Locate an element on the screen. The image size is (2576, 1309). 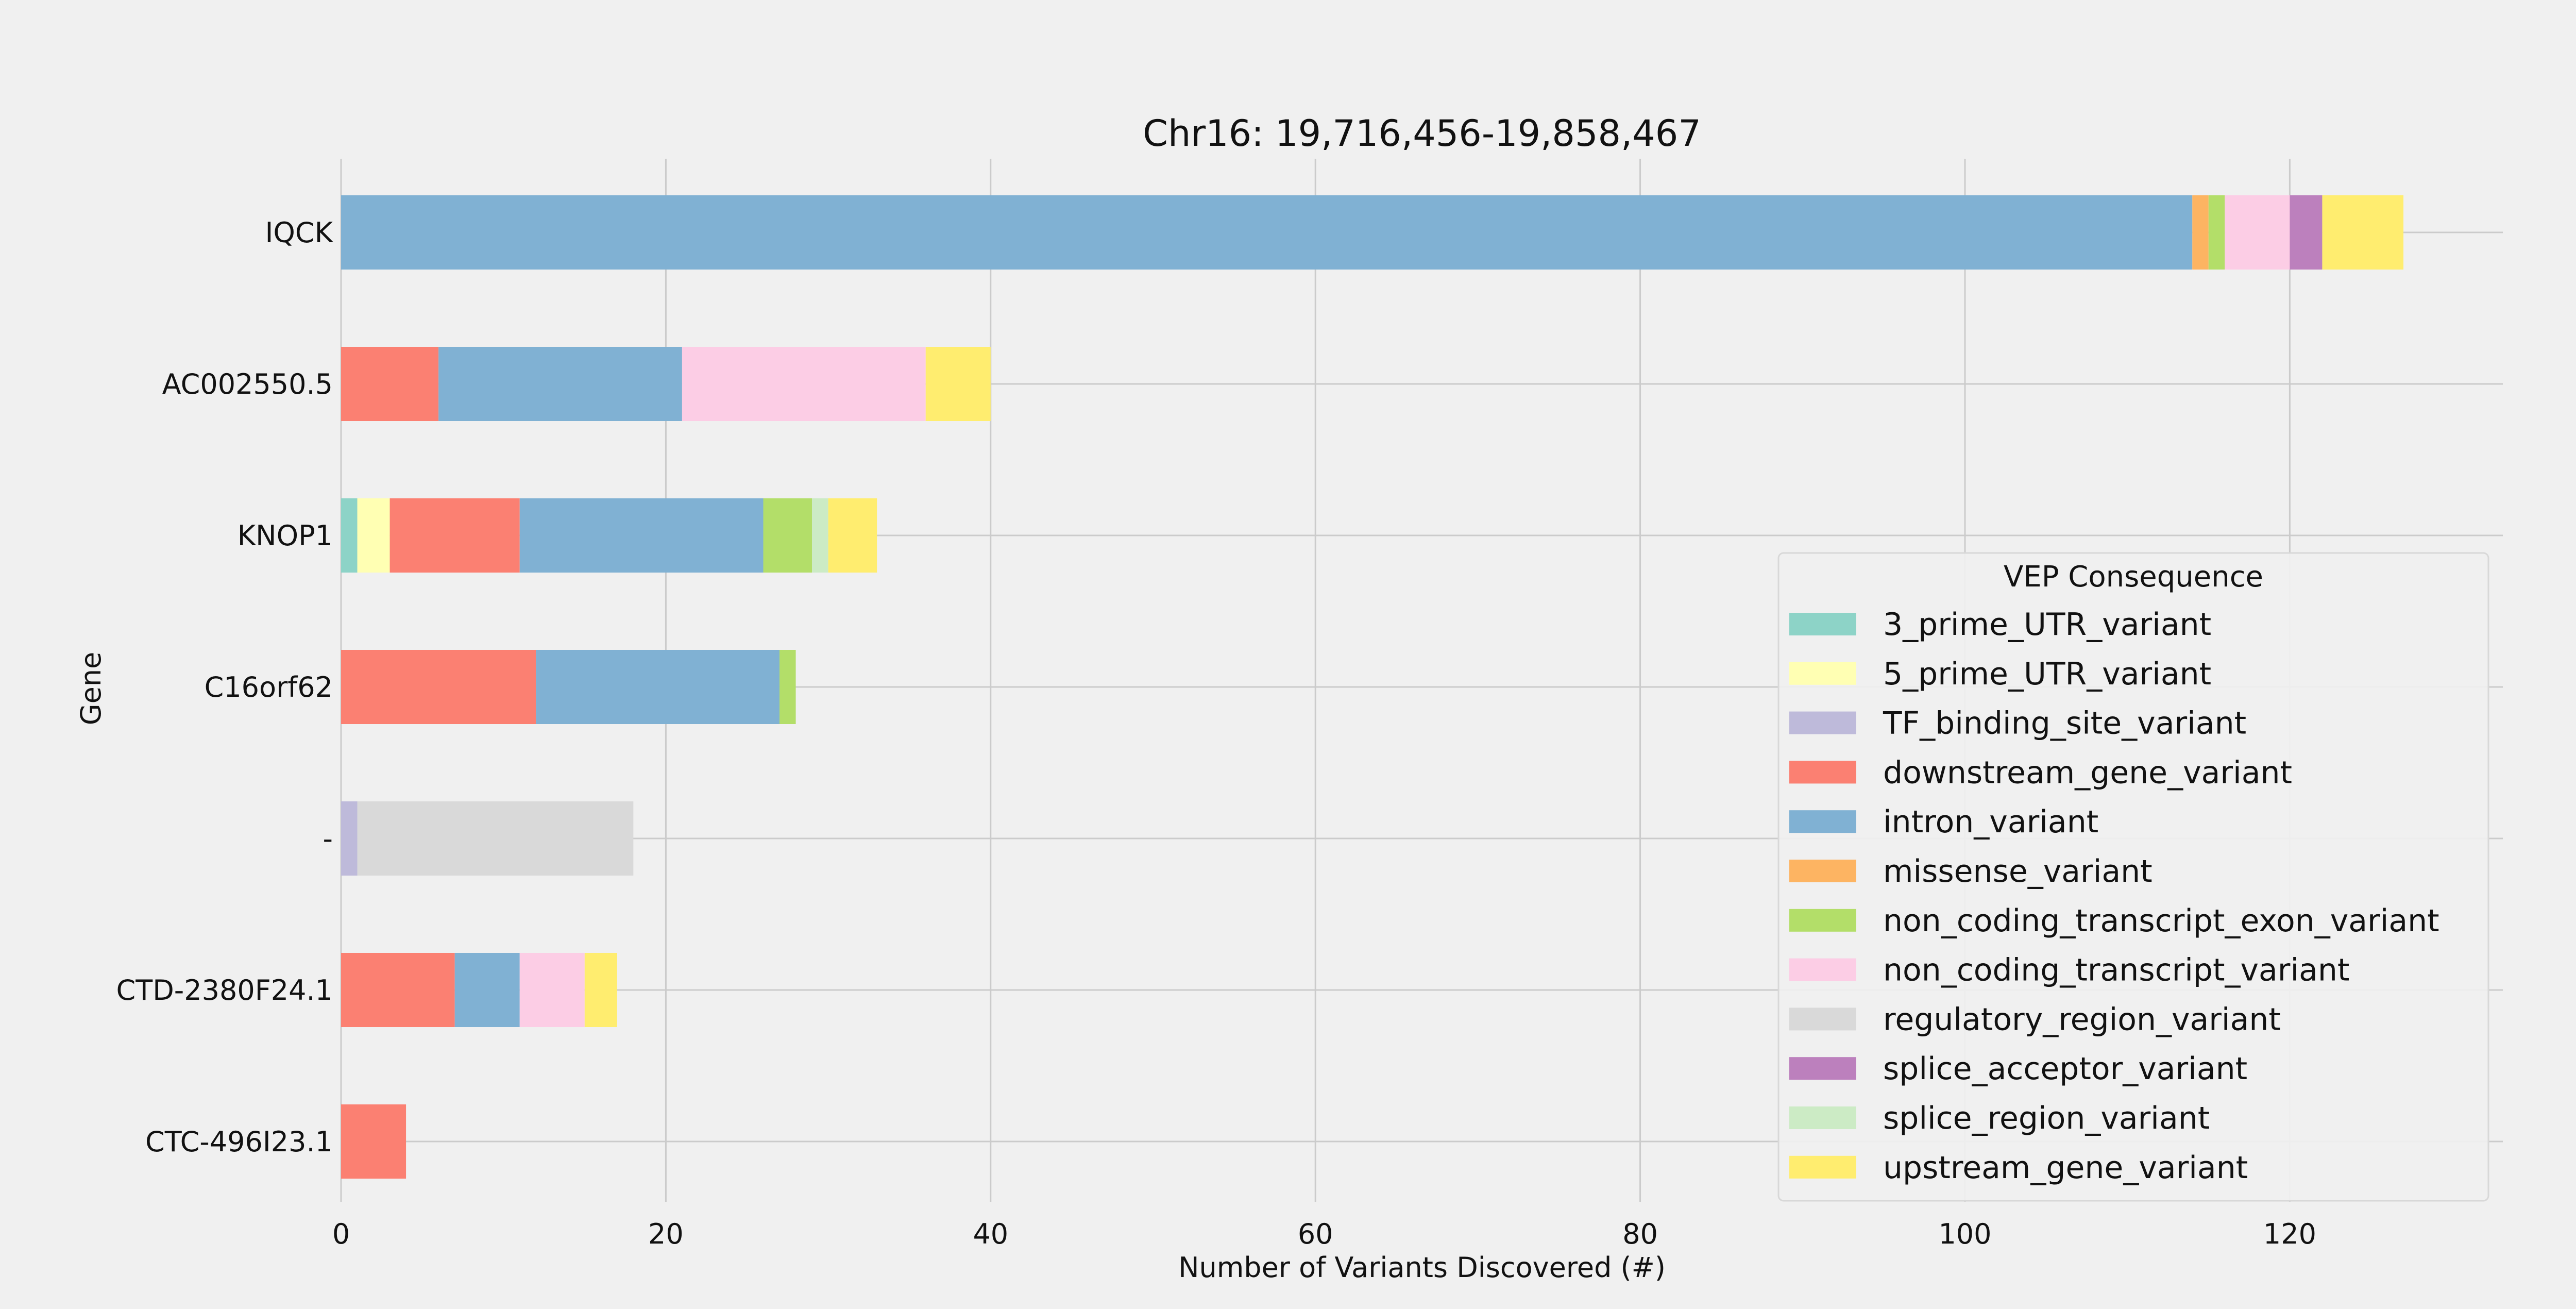
legend-label: non_coding_transcript_exon_variant is located at coordinates (2161, 921).